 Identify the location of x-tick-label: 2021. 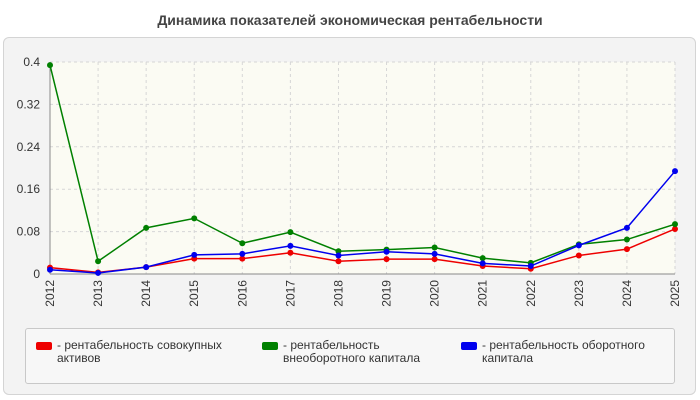
(483, 293).